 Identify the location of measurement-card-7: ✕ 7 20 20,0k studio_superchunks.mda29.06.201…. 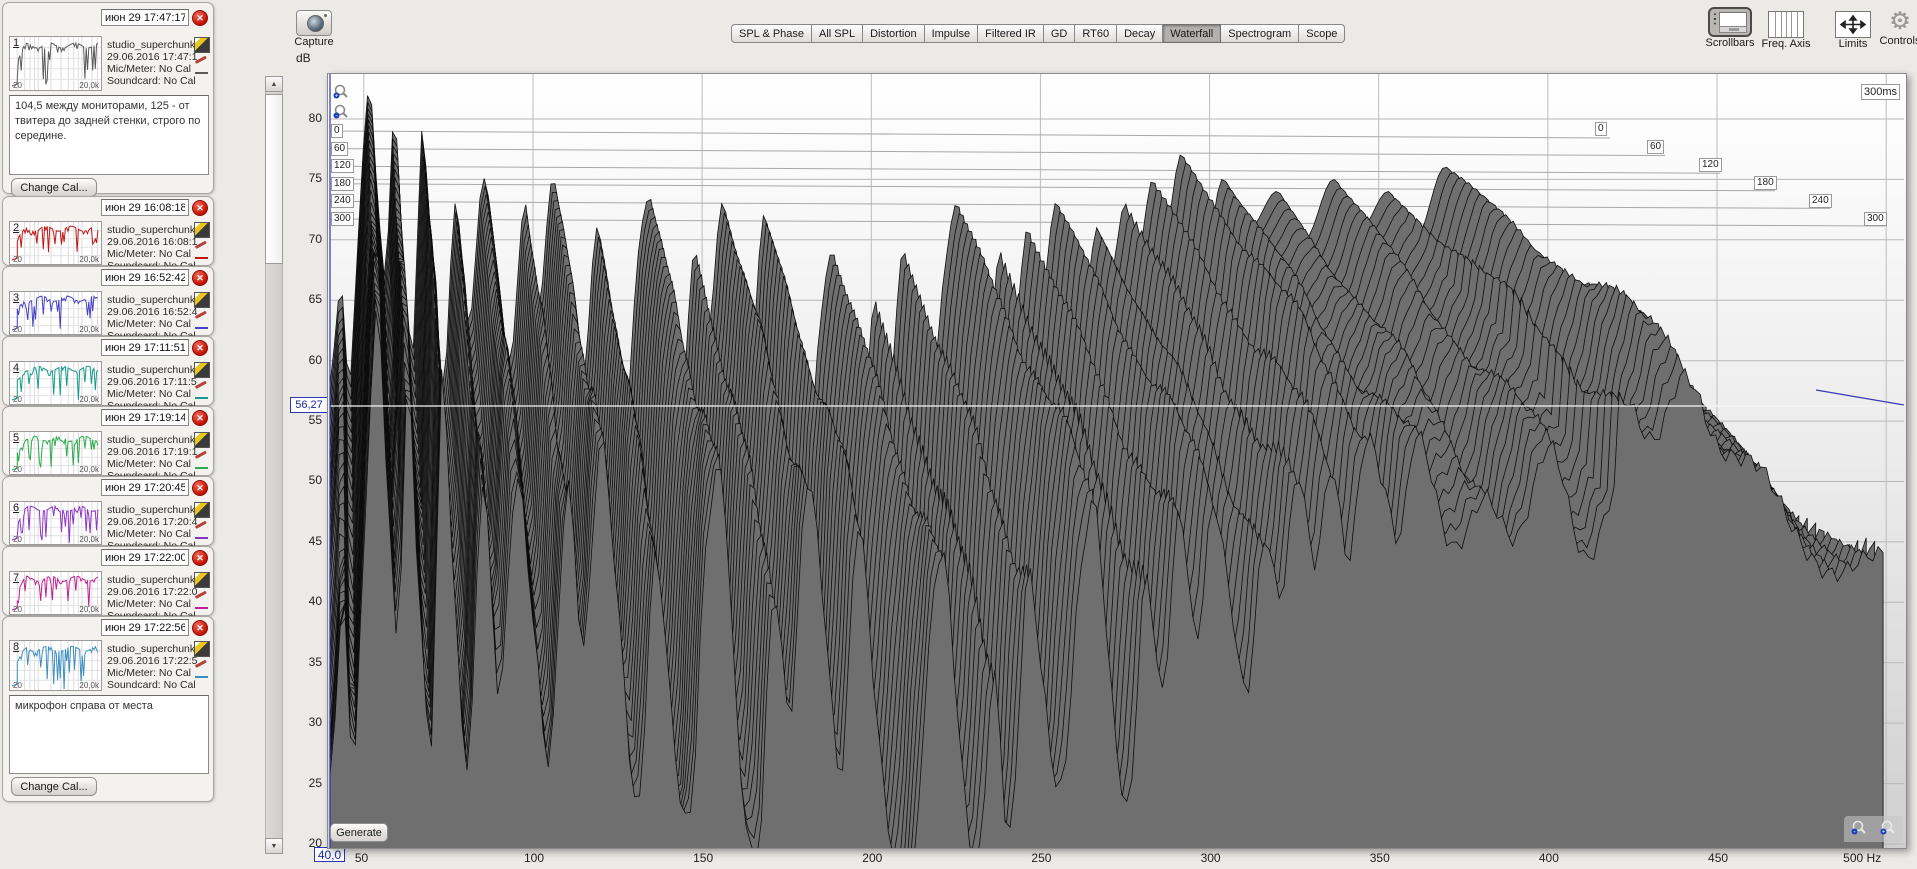
(108, 584).